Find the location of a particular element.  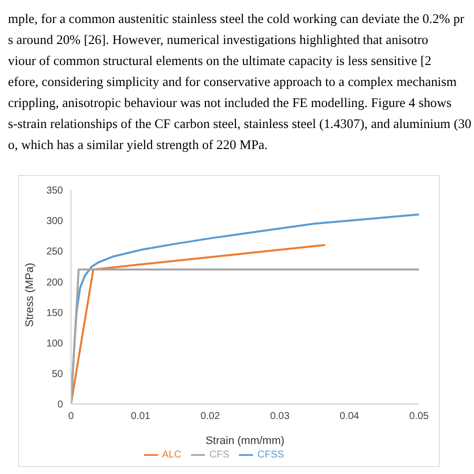

y-tick-label: 300 is located at coordinates (55, 222).